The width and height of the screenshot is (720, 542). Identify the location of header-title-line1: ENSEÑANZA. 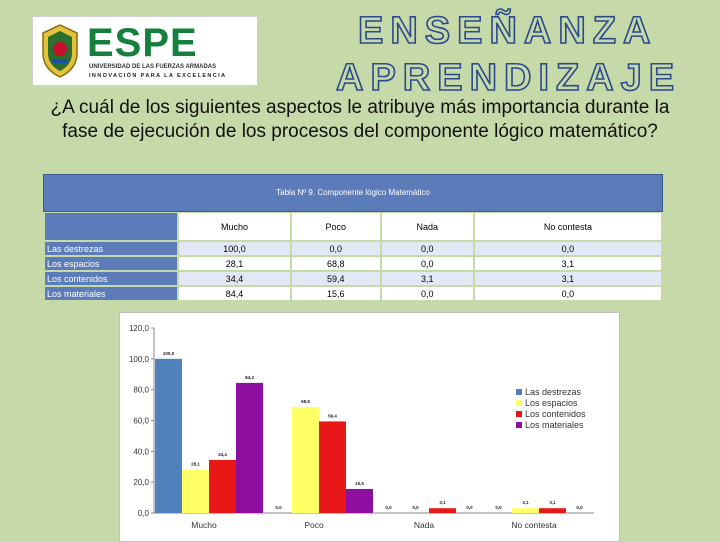
(507, 31).